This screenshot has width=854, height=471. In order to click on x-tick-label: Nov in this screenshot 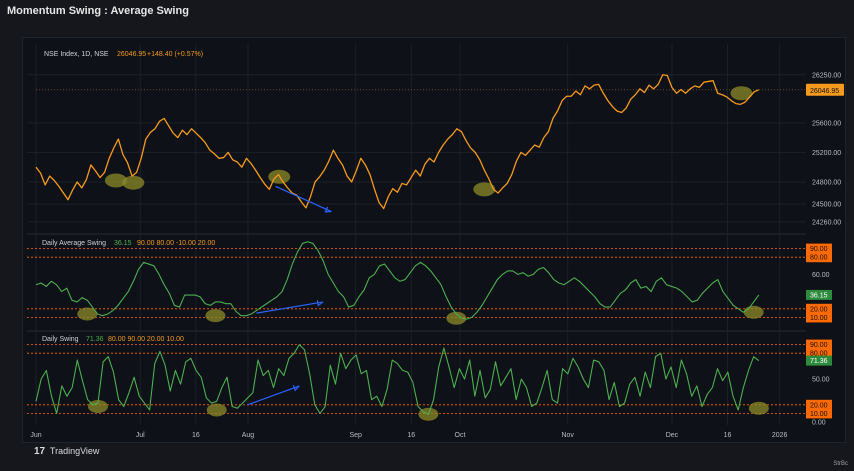, I will do `click(567, 435)`.